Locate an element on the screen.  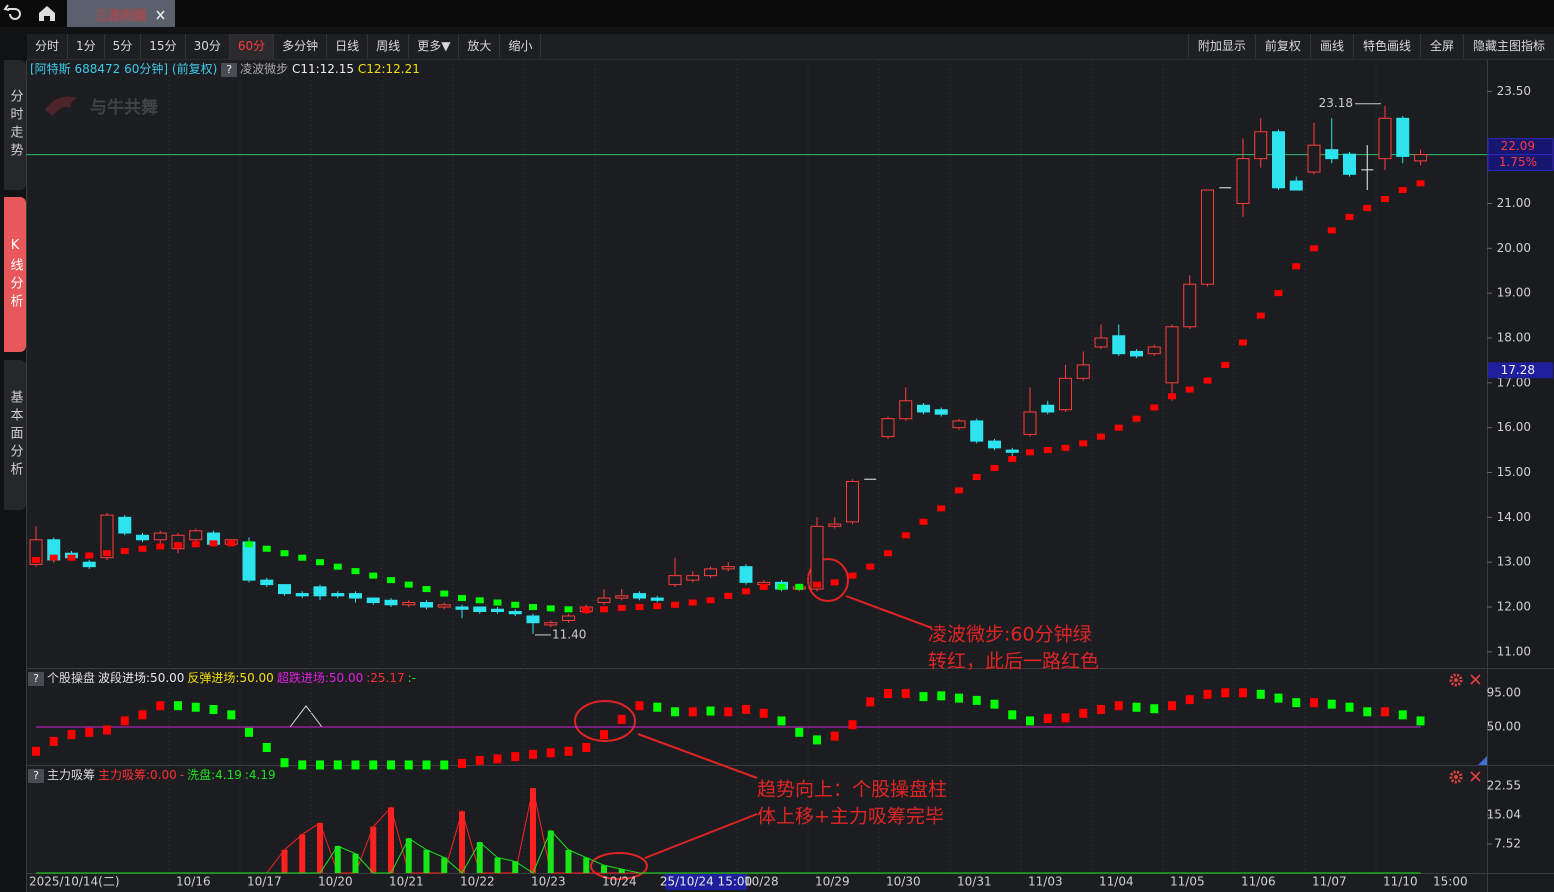
x-tick-label: 10/20 is located at coordinates (335, 882).